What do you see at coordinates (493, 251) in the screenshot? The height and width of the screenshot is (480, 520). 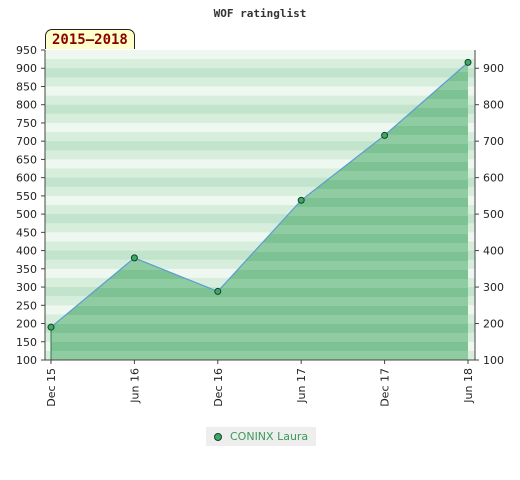 I see `right-tick-label: 400` at bounding box center [493, 251].